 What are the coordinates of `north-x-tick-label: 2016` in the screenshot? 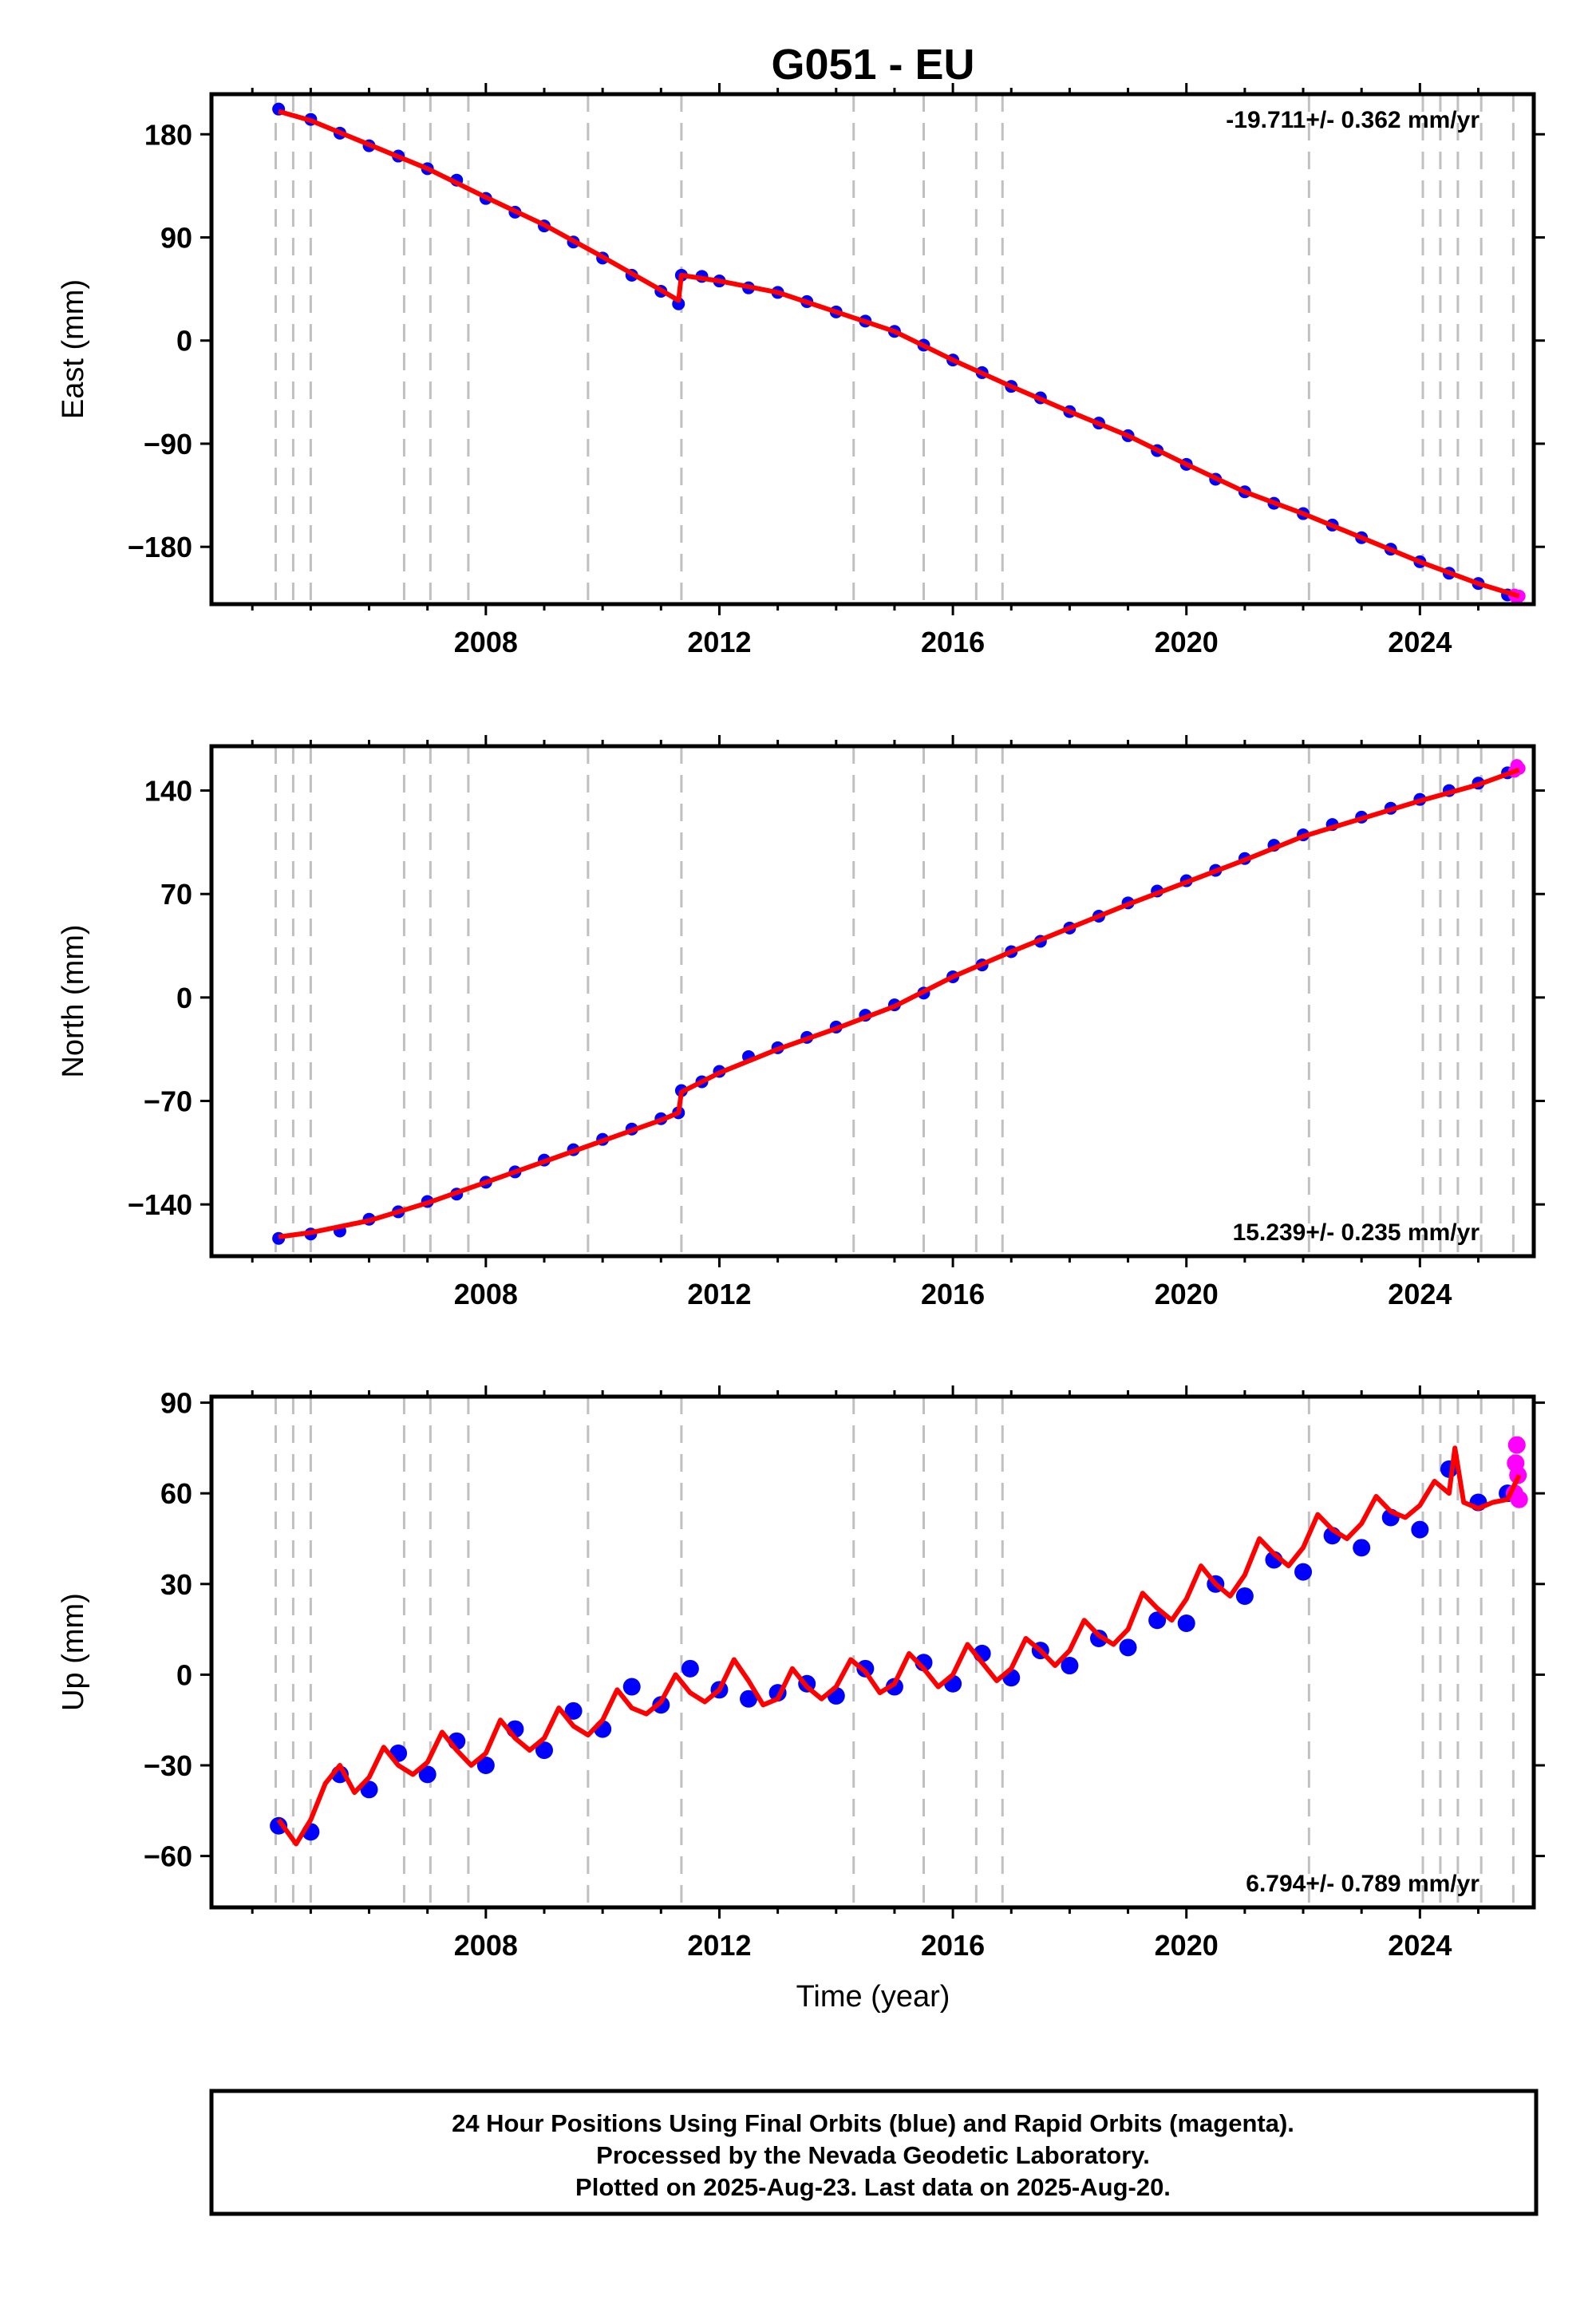 It's located at (953, 1294).